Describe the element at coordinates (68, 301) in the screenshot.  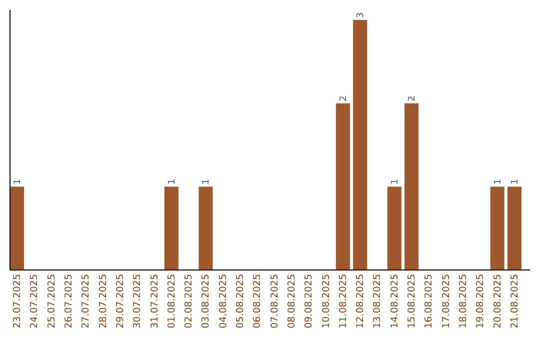
I see `x-tick-label: 26.07.2025` at that location.